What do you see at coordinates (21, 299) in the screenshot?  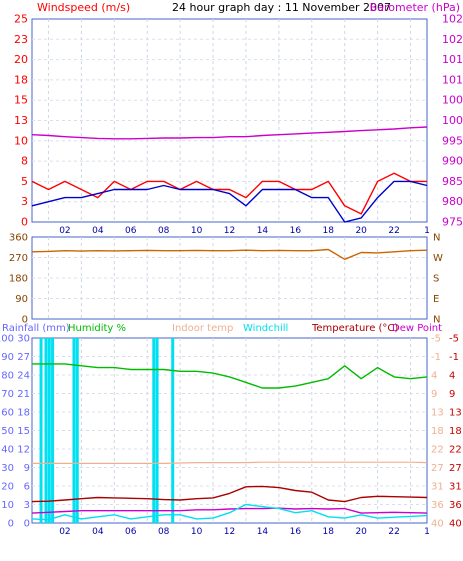 I see `direction-degree-tick-label: 90` at bounding box center [21, 299].